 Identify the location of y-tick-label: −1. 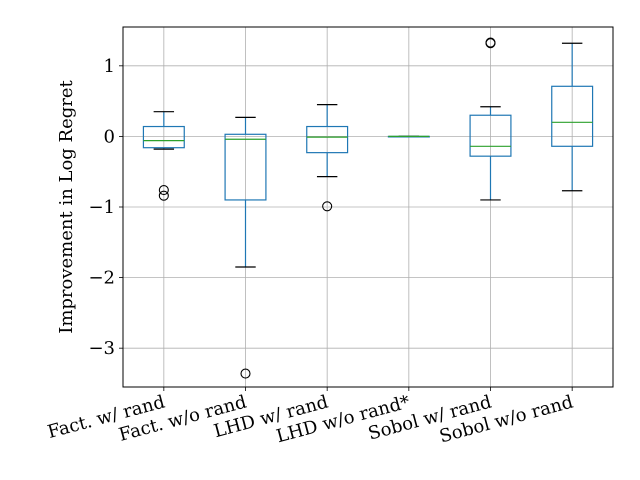
(101, 207).